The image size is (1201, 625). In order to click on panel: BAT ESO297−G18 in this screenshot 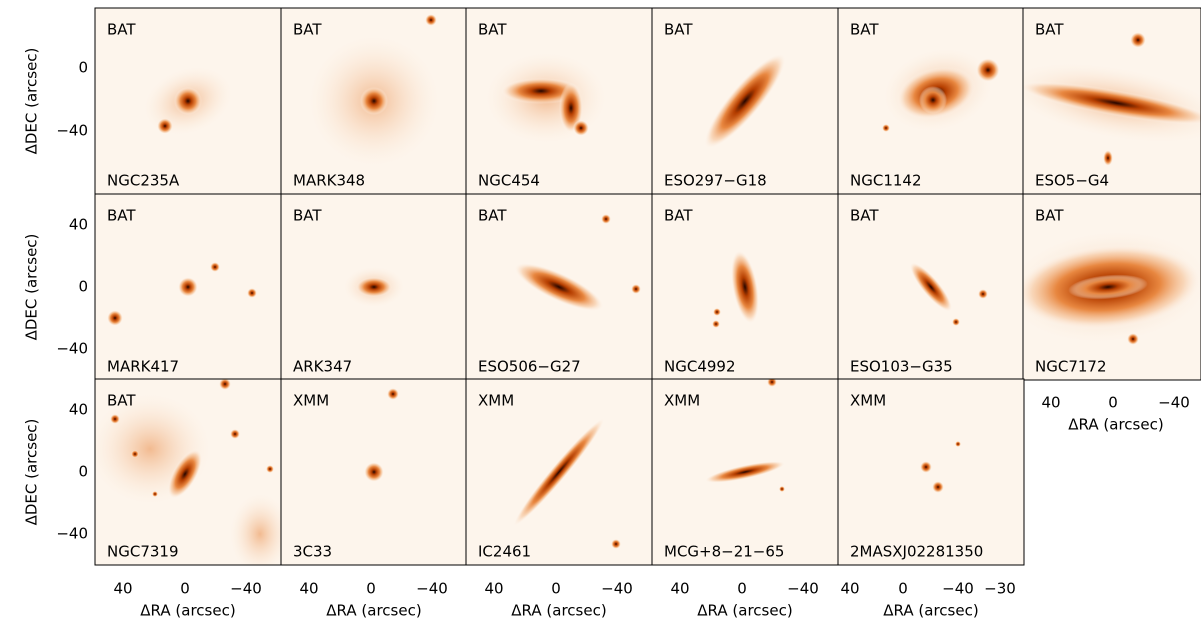, I will do `click(745, 101)`.